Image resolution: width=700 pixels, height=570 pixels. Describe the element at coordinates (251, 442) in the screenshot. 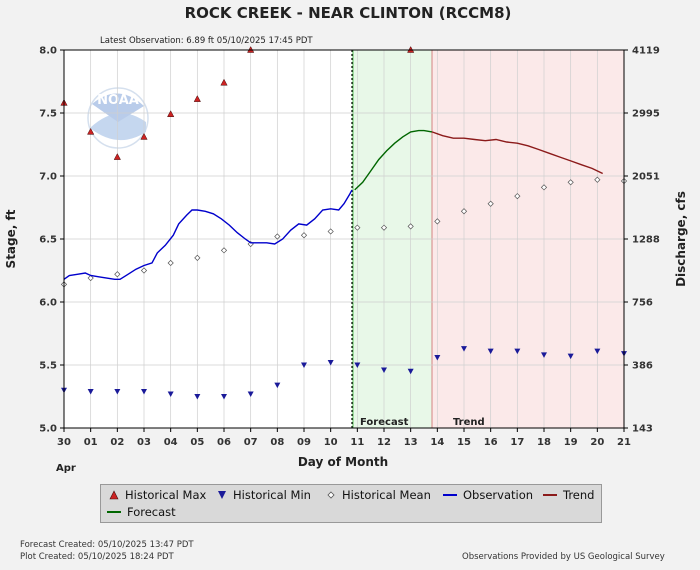

I see `x-tick-label: 07` at that location.